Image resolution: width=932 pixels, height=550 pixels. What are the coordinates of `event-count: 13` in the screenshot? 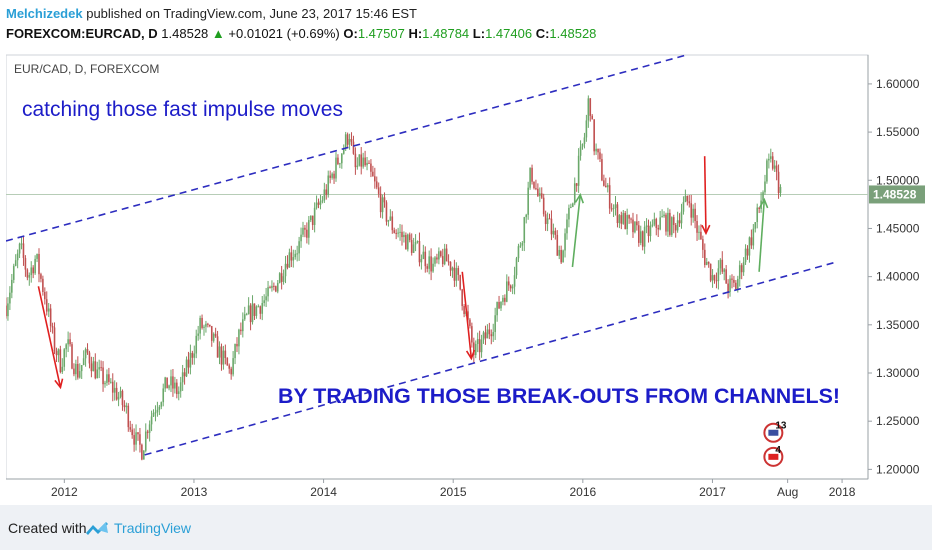 It's located at (781, 426).